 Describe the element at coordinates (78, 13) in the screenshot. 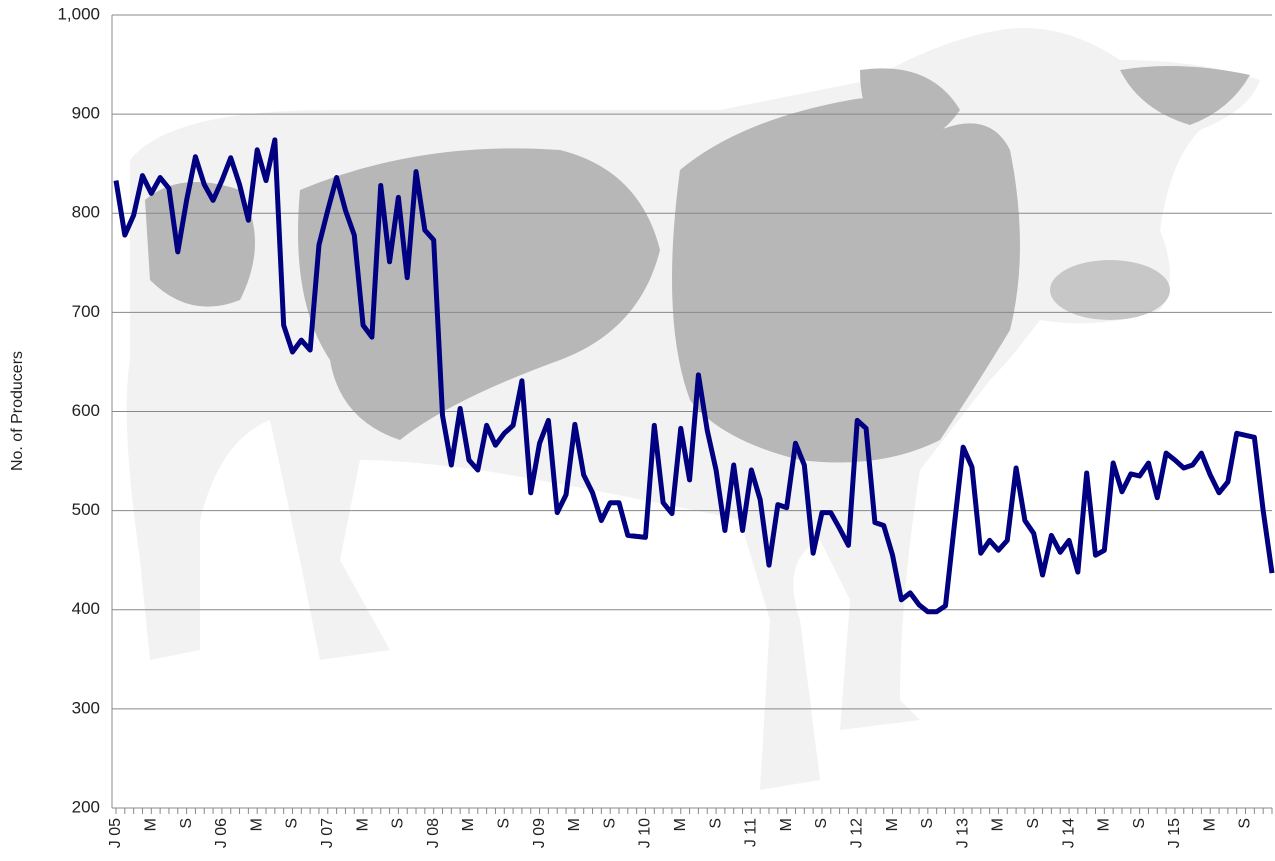

I see `y-tick-label: 1,000` at that location.